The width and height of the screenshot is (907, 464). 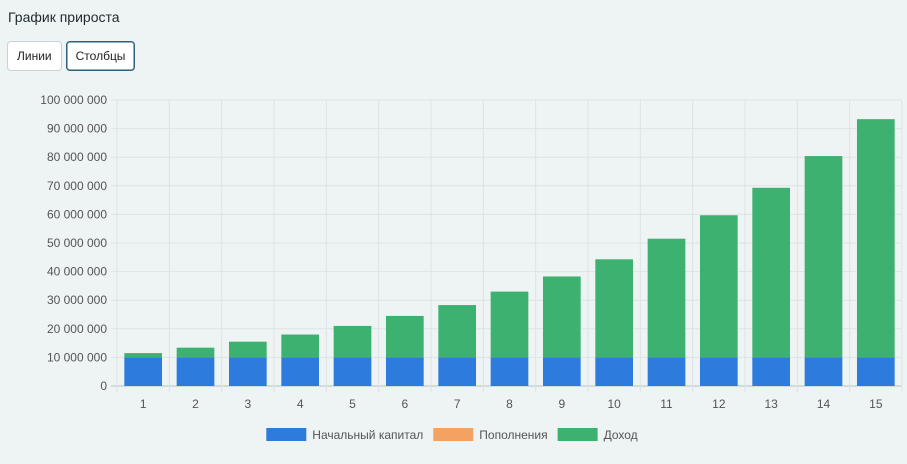 What do you see at coordinates (77, 129) in the screenshot?
I see `y-tick-label: 90 000 000` at bounding box center [77, 129].